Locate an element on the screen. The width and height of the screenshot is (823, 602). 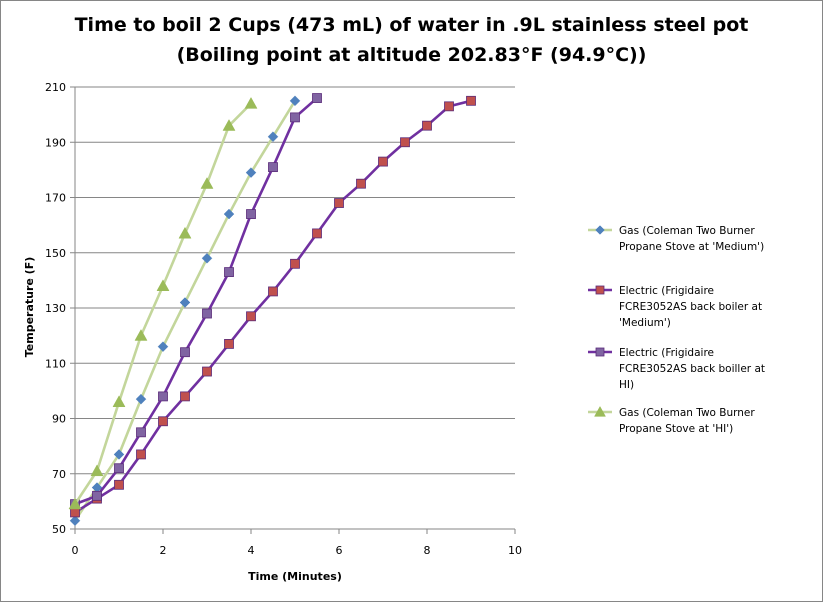
legend-label: Propane Stove at 'Medium') is located at coordinates (691, 247).